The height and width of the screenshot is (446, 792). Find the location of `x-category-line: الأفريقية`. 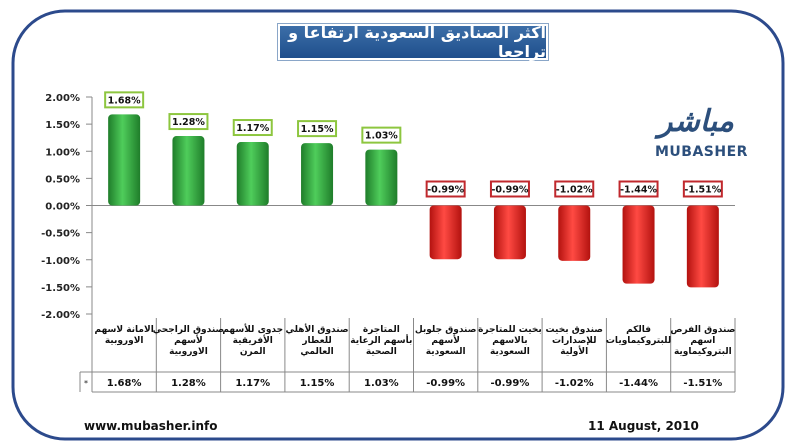

x-category-line: الأفريقية is located at coordinates (253, 340).